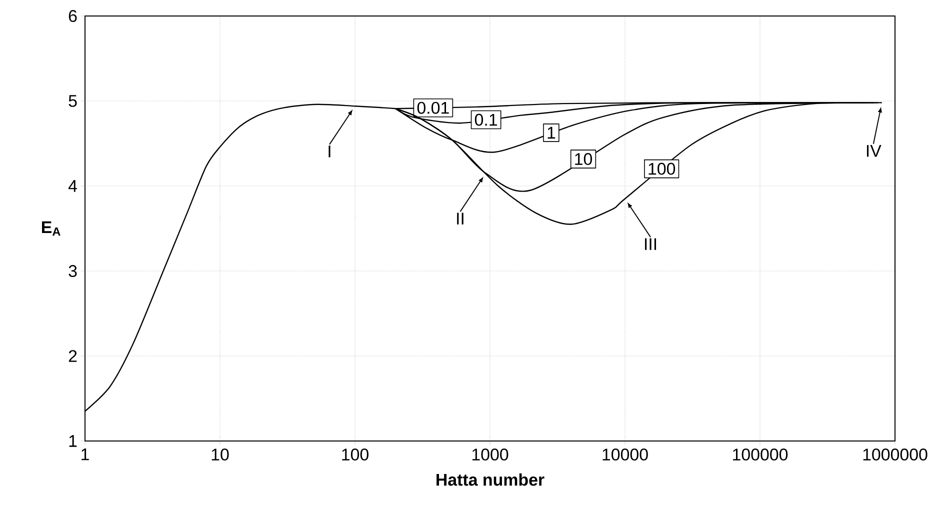  Describe the element at coordinates (552, 132) in the screenshot. I see `series-label: 1` at that location.